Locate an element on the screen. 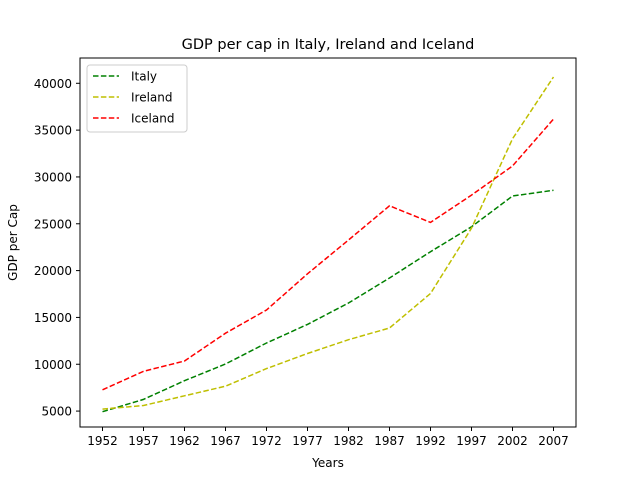 Image resolution: width=640 pixels, height=480 pixels. x-tick-label: 1972 is located at coordinates (266, 441).